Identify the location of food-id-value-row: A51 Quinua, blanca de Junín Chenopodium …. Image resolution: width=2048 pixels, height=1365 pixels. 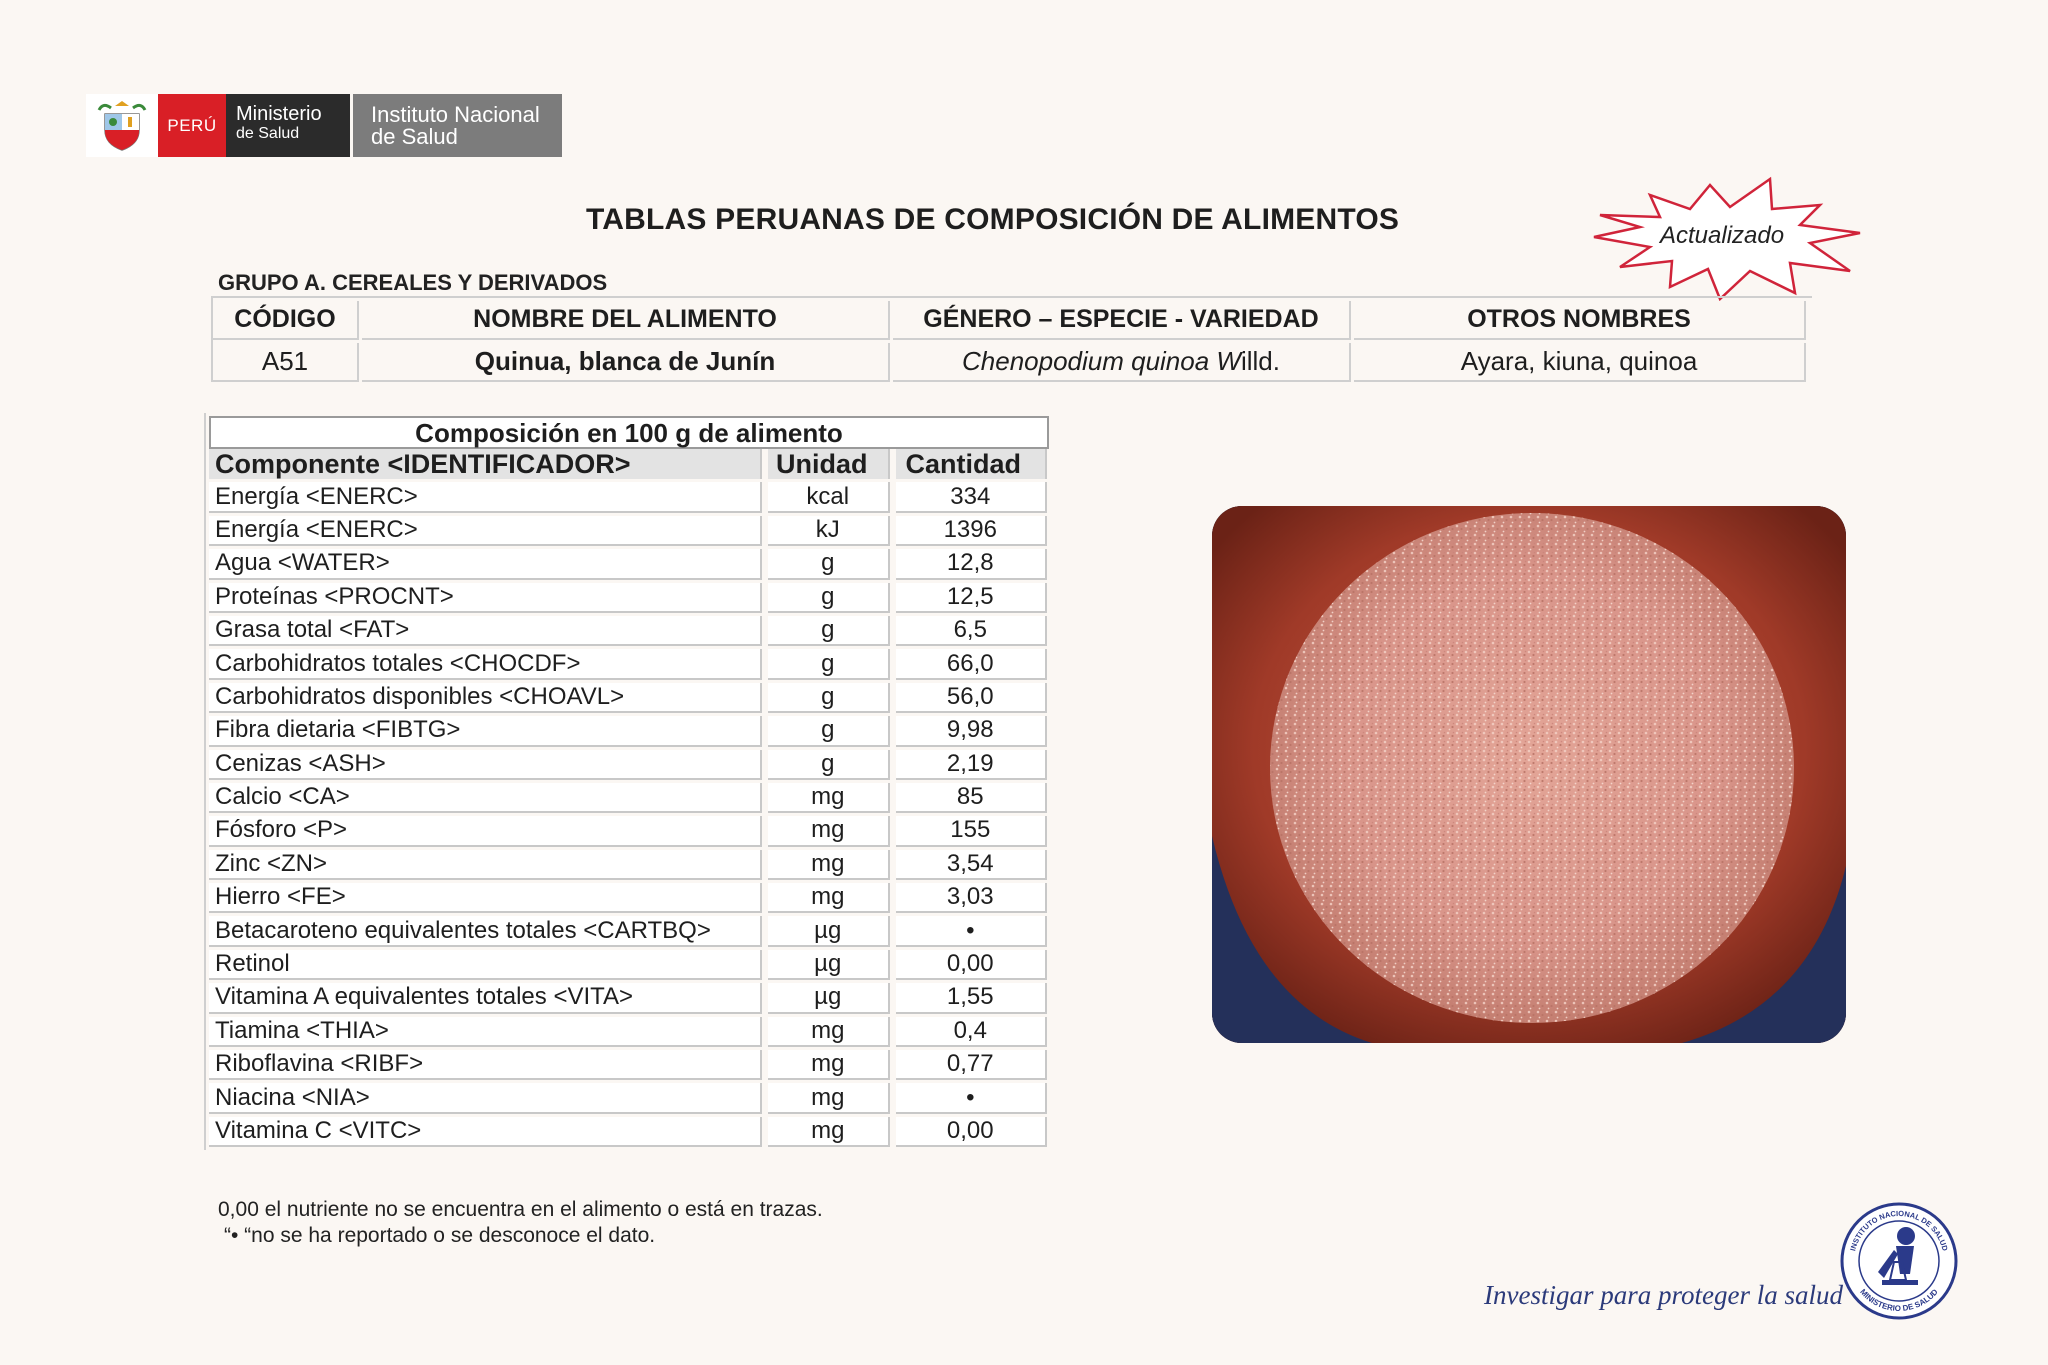
(1012, 361).